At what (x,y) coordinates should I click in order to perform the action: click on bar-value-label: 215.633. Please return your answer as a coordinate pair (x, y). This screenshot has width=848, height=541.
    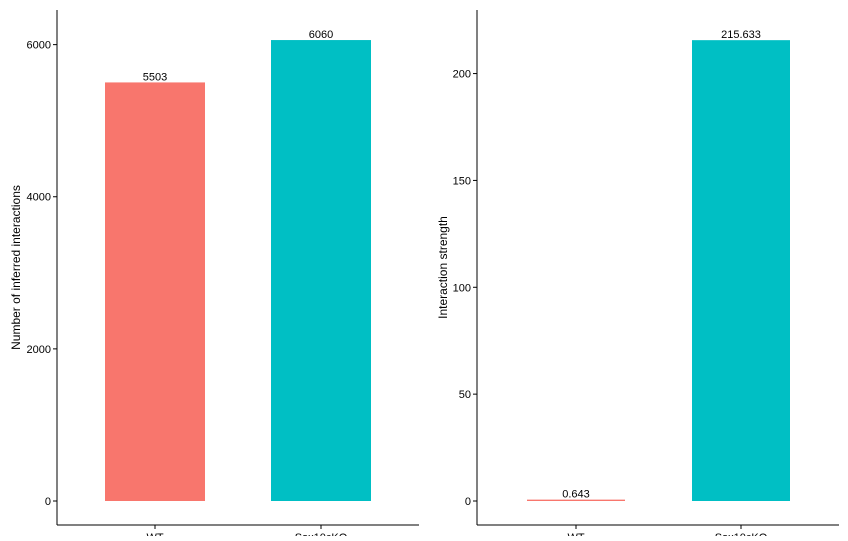
    Looking at the image, I should click on (741, 35).